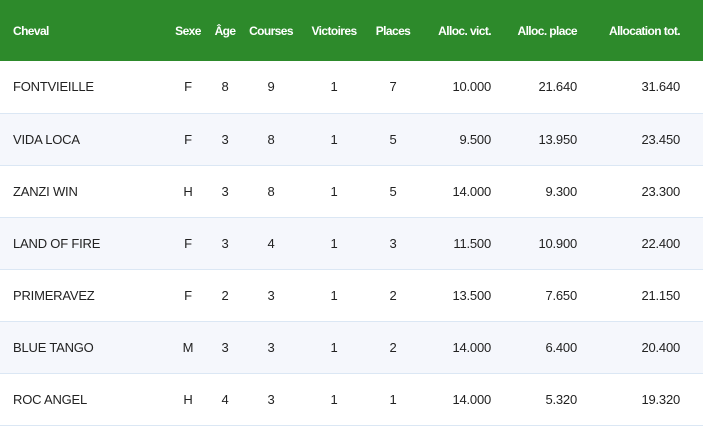 The width and height of the screenshot is (703, 426). I want to click on horse-name-cell: LAND OF FIRE, so click(57, 243).